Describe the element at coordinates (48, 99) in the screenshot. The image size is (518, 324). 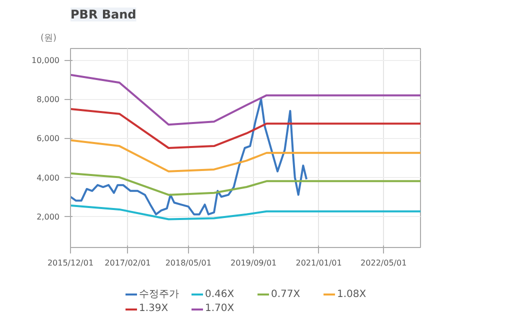
I see `y-tick-label: 8,000` at that location.